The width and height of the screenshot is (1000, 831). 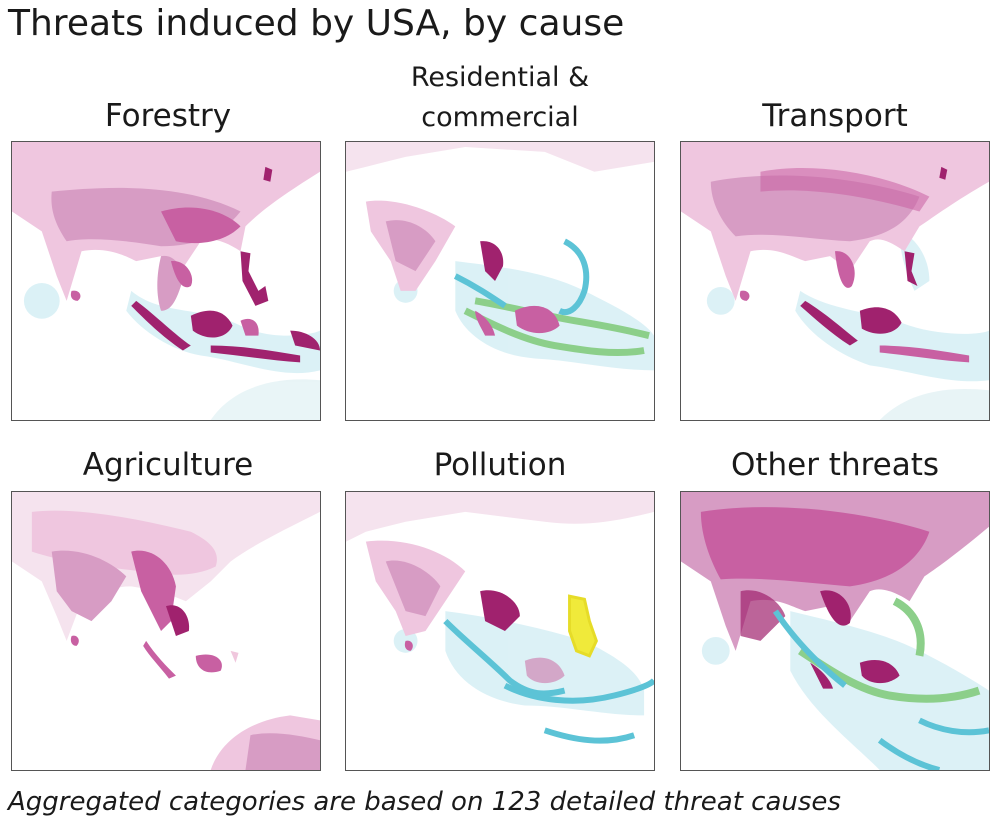 I want to click on map-other-threats, so click(x=835, y=631).